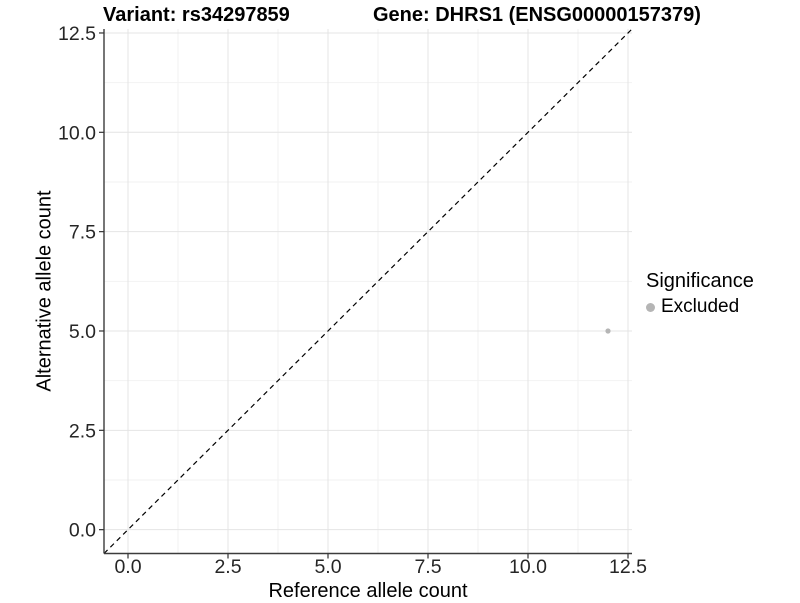 The width and height of the screenshot is (800, 603). Describe the element at coordinates (528, 567) in the screenshot. I see `x-tick-label: 10.0` at that location.